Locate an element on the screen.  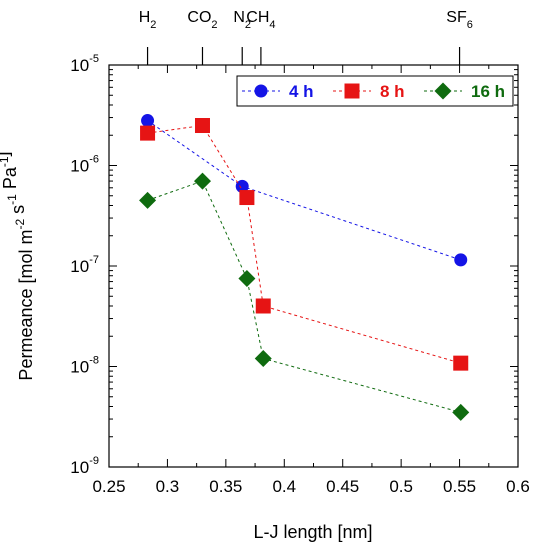
gas-label: N2 is located at coordinates (242, 20).